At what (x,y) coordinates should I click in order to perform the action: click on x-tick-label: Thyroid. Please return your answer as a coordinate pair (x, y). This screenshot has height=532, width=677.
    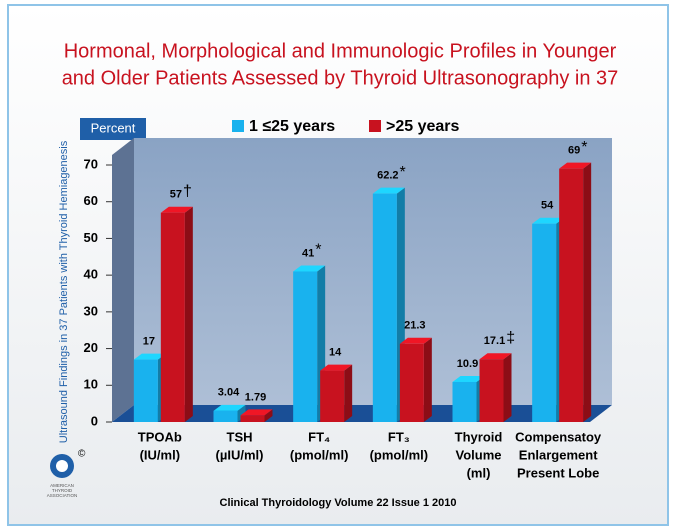
    Looking at the image, I should click on (479, 436).